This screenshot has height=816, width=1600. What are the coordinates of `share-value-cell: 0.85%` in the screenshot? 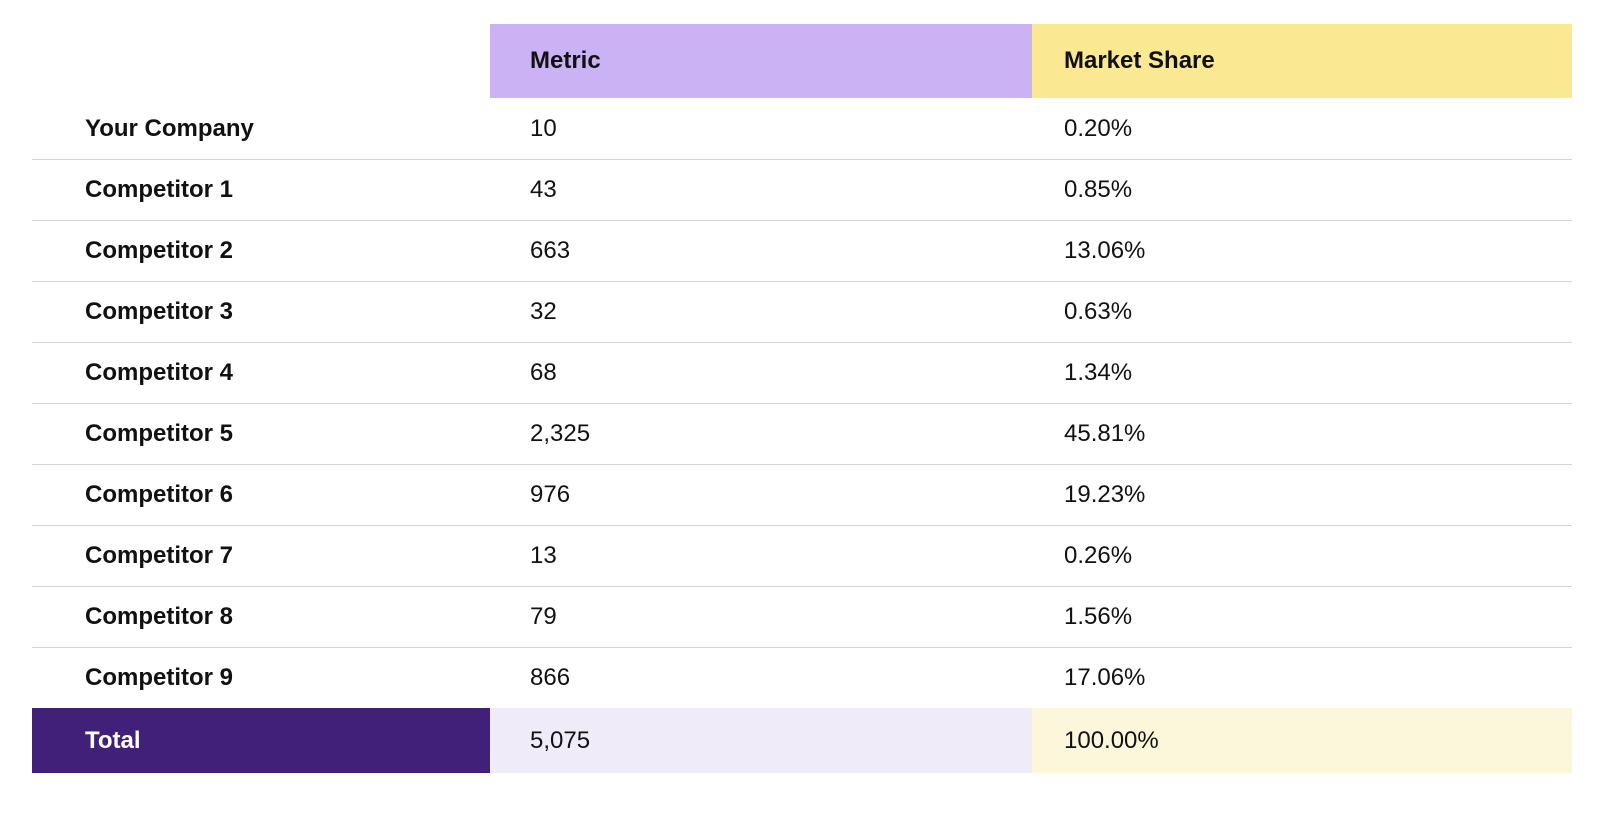 It's located at (1098, 189).